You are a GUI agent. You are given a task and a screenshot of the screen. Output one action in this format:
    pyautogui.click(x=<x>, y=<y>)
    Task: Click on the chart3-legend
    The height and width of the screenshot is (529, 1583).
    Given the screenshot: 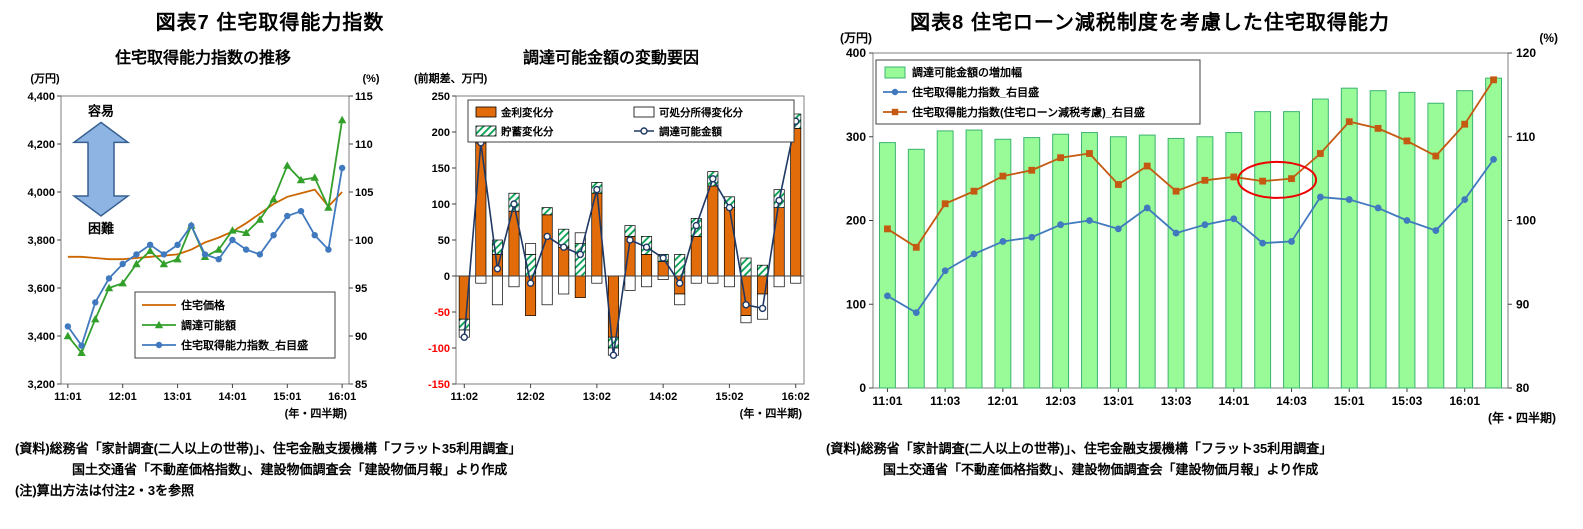 What is the action you would take?
    pyautogui.click(x=1038, y=92)
    